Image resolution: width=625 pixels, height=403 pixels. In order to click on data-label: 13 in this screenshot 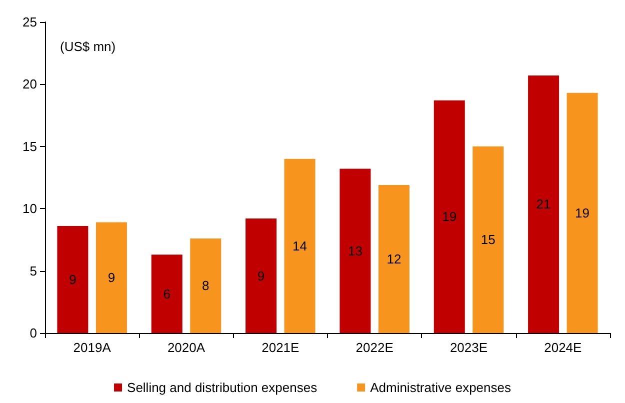, I will do `click(355, 250)`.